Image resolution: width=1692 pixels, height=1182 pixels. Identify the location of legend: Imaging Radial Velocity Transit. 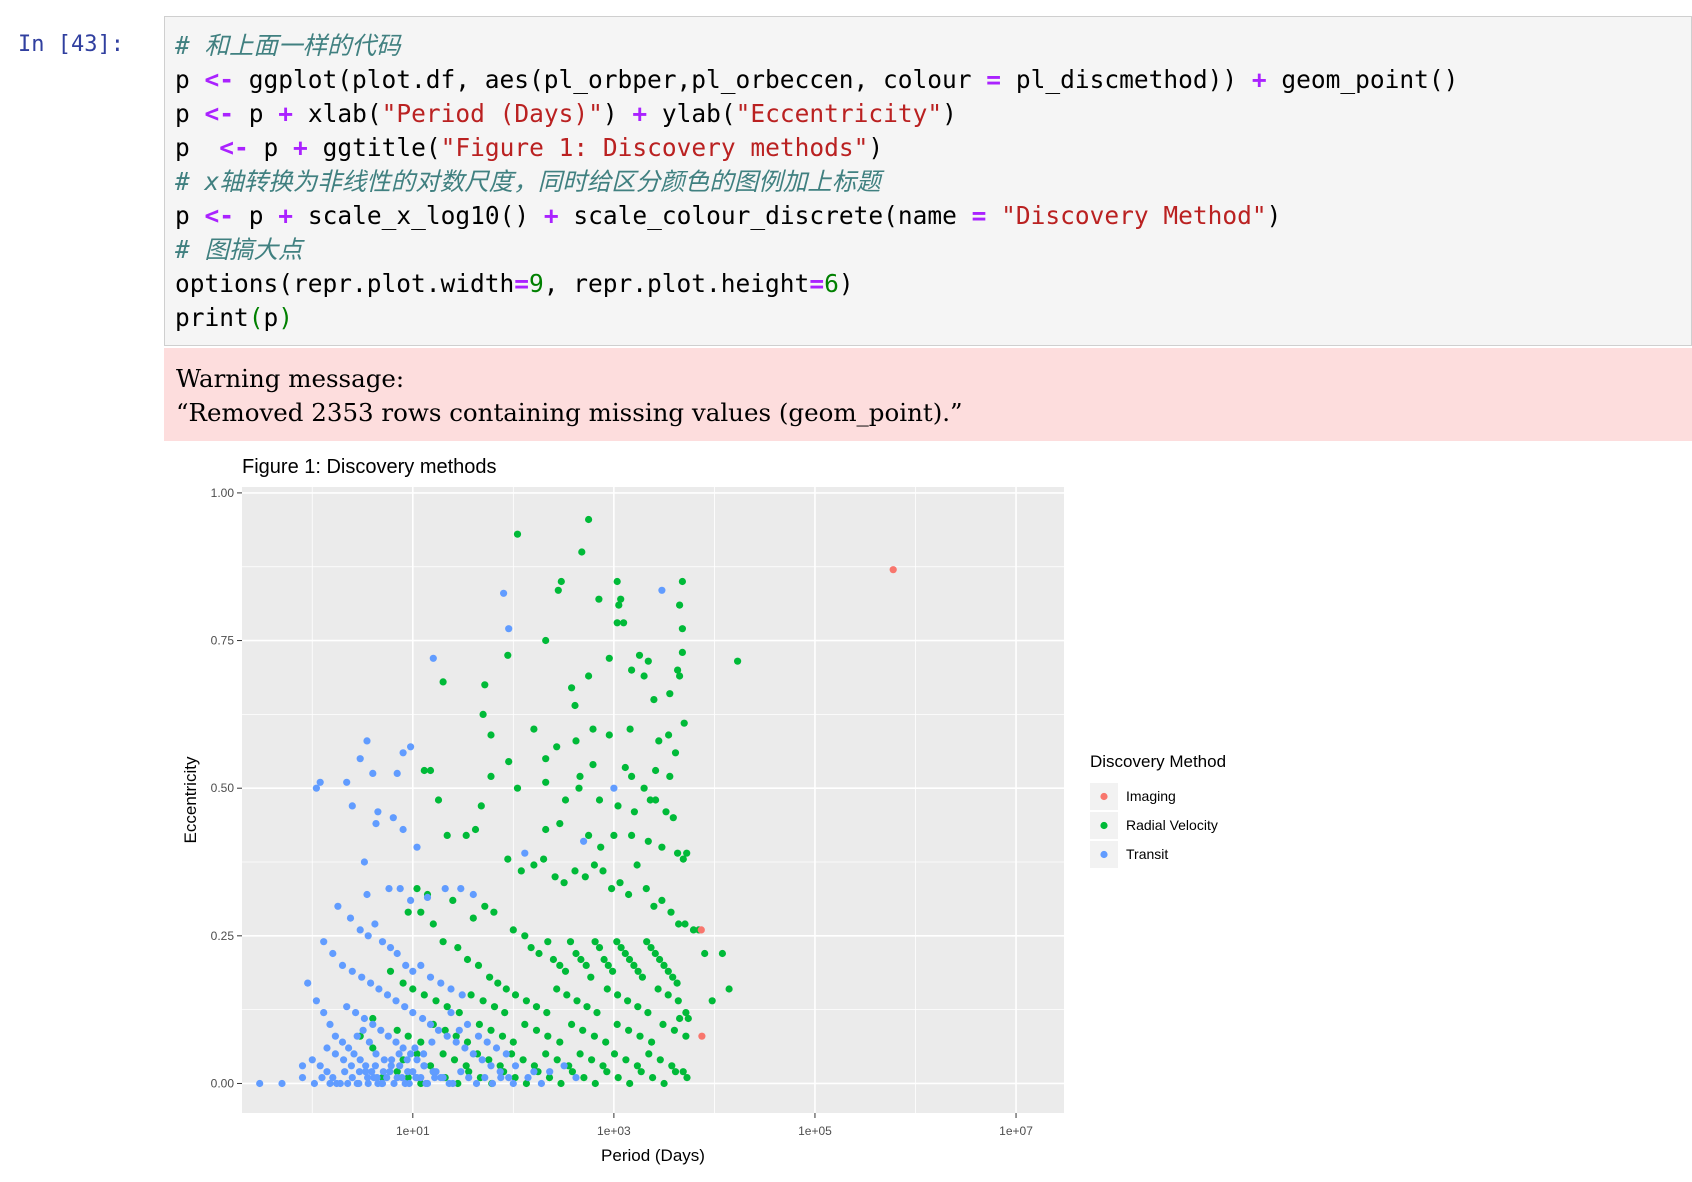
(1154, 825).